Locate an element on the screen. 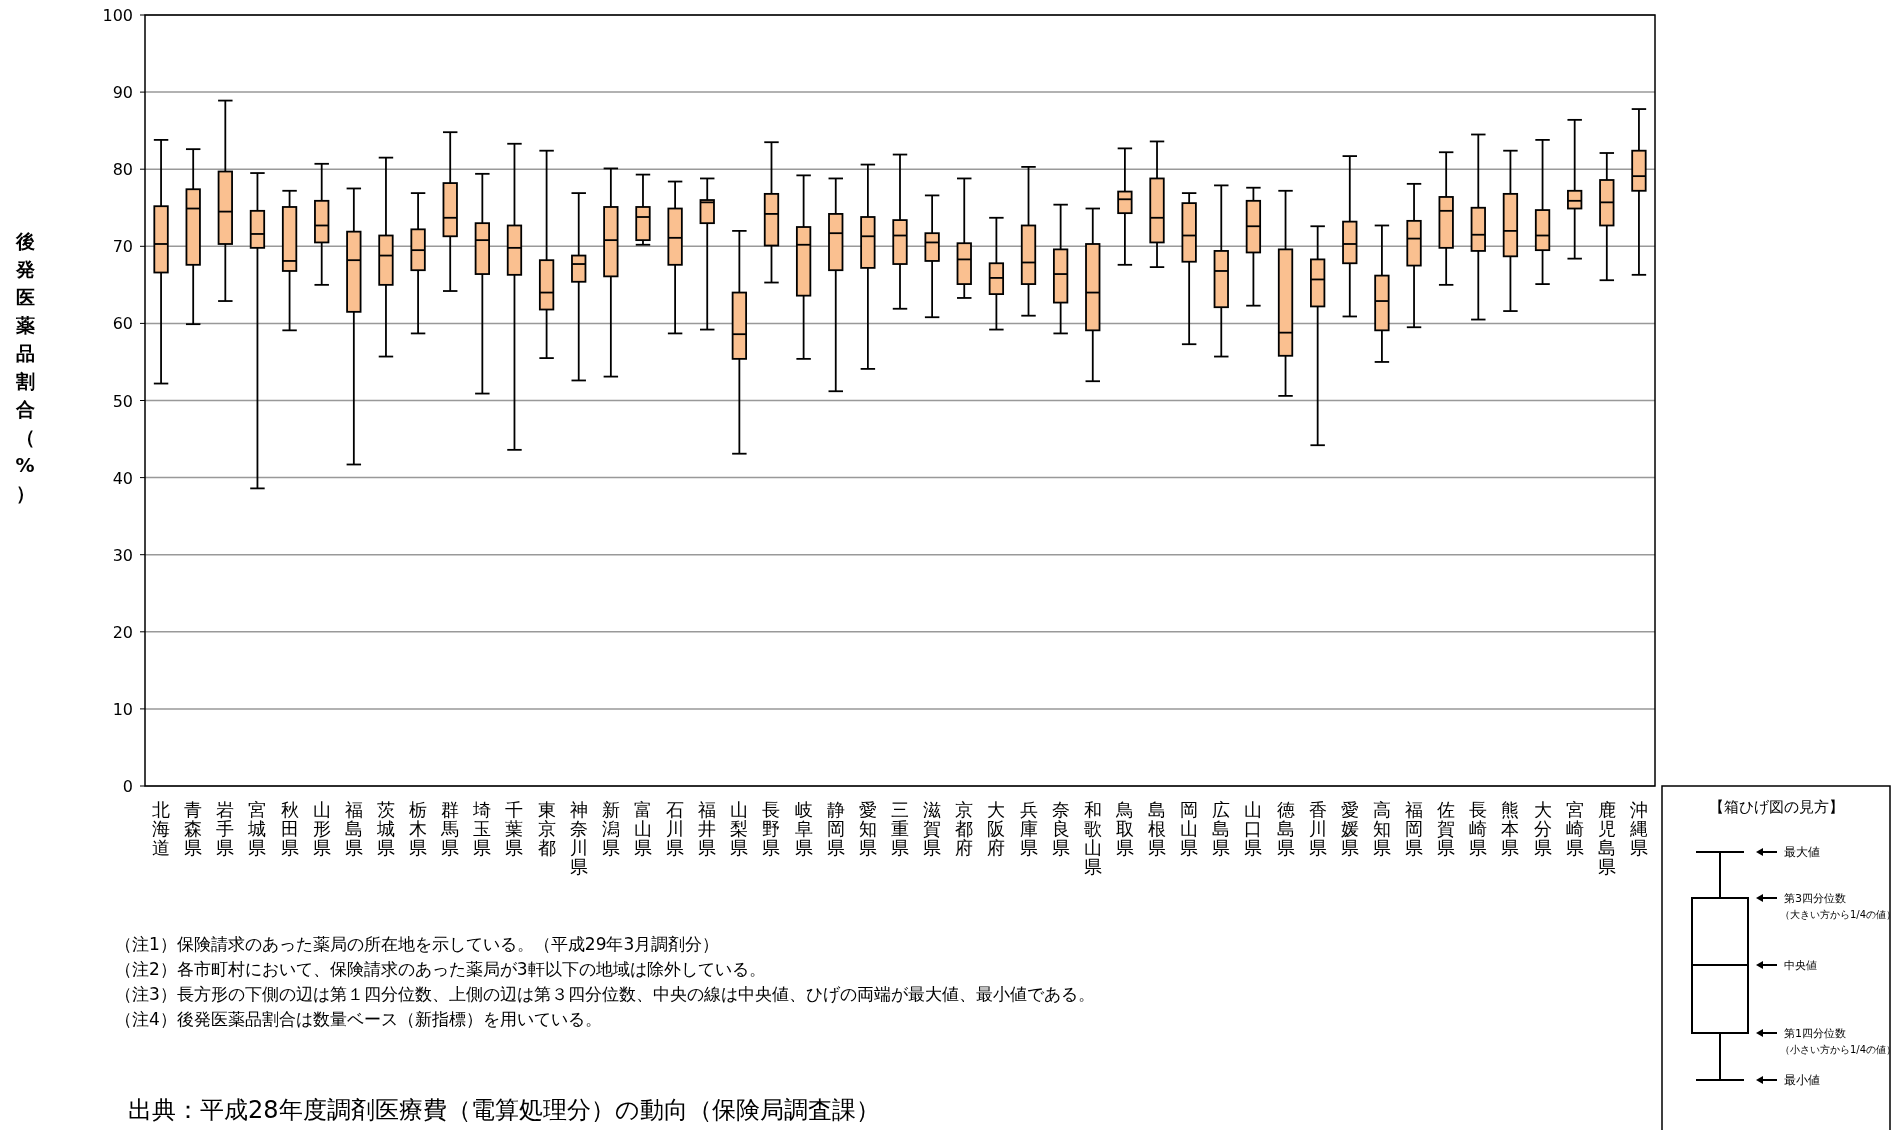 Image resolution: width=1898 pixels, height=1130 pixels. text: （注2）各市町村において、保険請求のあった薬局が3軒以下の地域は除外している。 is located at coordinates (440, 969).